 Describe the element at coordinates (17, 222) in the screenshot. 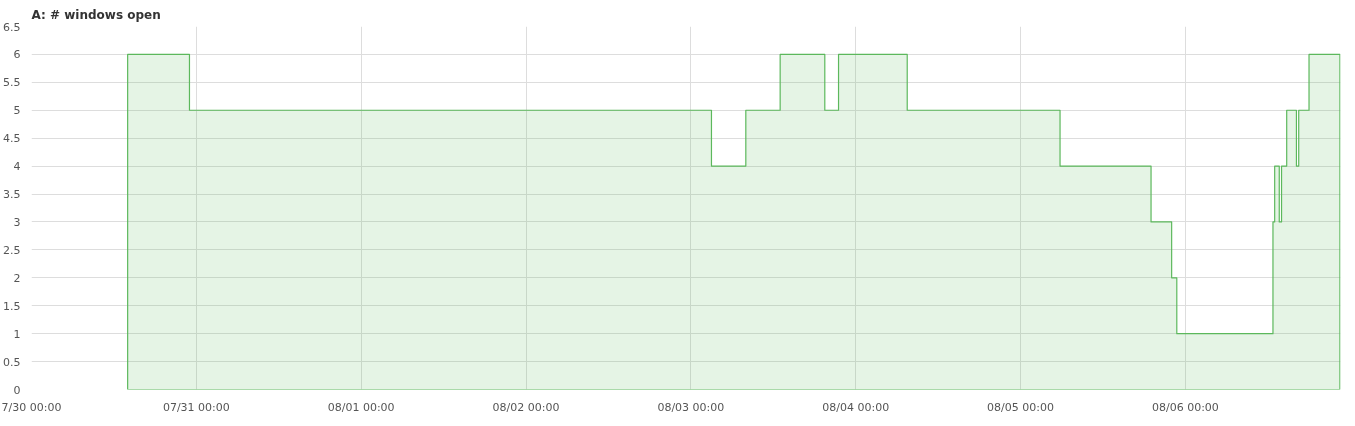

I see `y-tick-label: 3` at that location.